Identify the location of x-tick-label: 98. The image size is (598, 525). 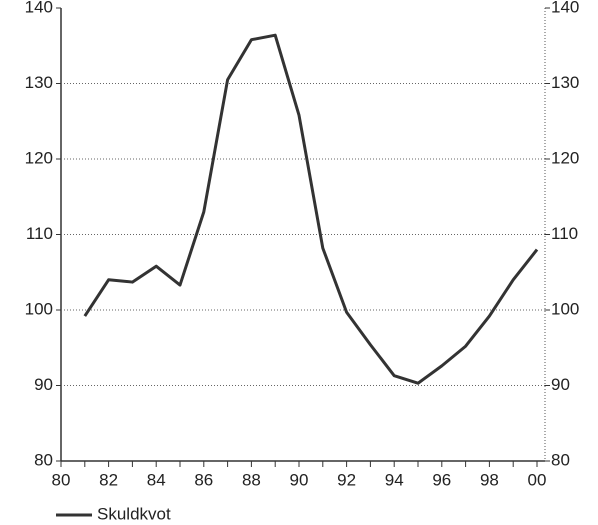
(489, 479).